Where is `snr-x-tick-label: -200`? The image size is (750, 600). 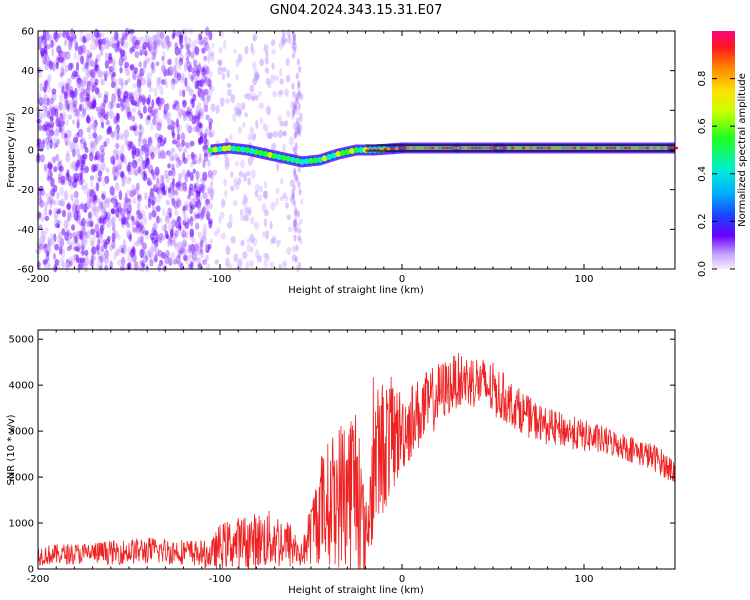 snr-x-tick-label: -200 is located at coordinates (38, 579).